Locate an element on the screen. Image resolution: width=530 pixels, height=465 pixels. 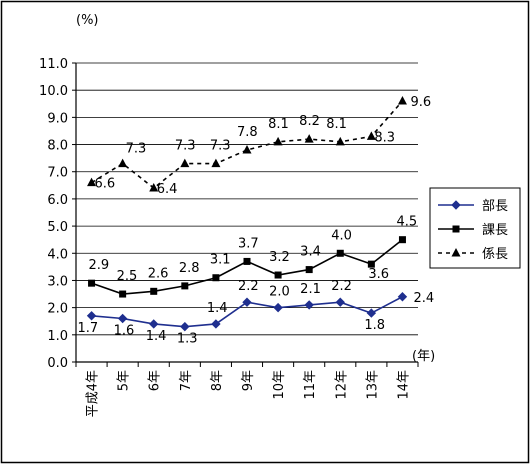
x-tick-label: 7年 is located at coordinates (186, 380).